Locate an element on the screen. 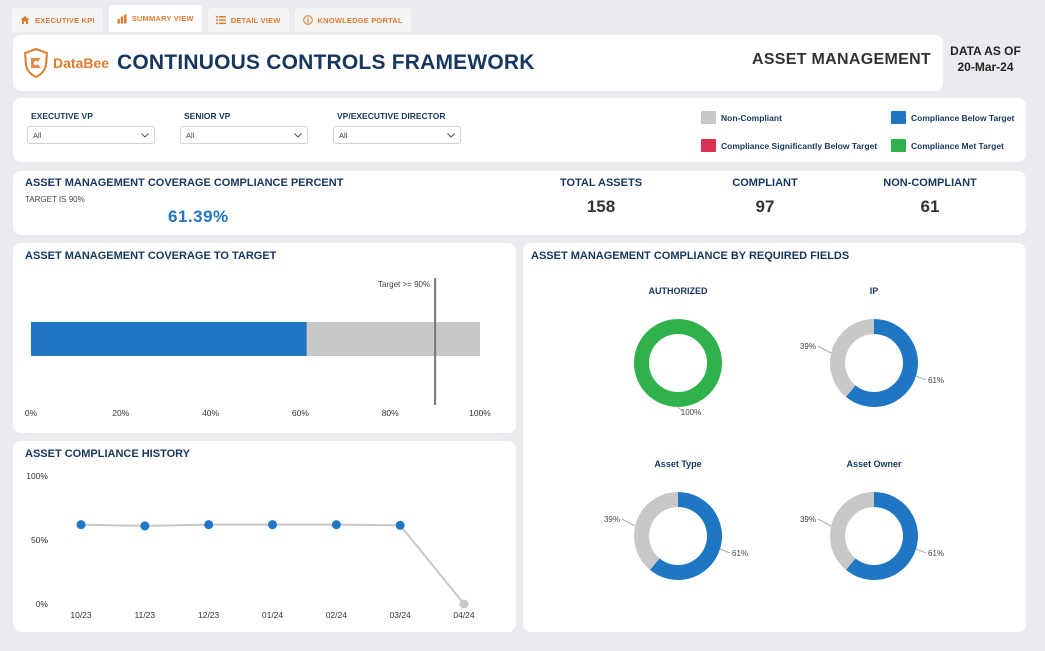  logo-text: DataBee is located at coordinates (81, 63).